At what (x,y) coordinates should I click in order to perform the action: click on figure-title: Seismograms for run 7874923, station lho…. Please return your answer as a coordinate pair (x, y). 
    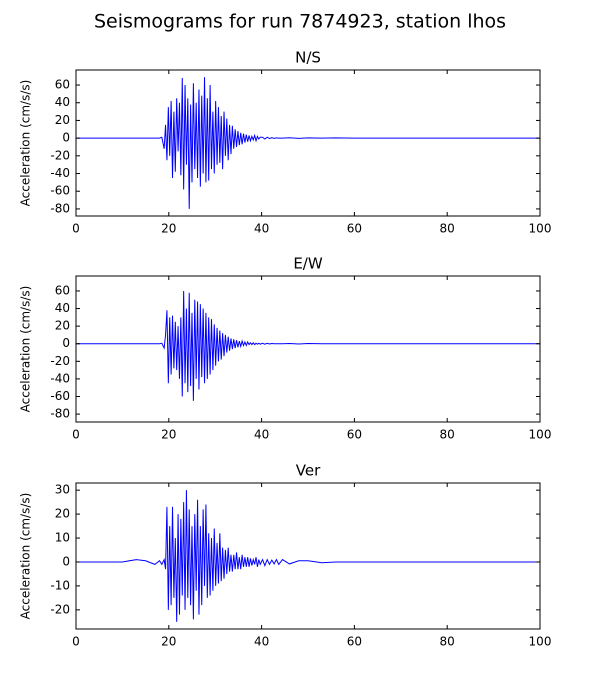
    Looking at the image, I should click on (300, 22).